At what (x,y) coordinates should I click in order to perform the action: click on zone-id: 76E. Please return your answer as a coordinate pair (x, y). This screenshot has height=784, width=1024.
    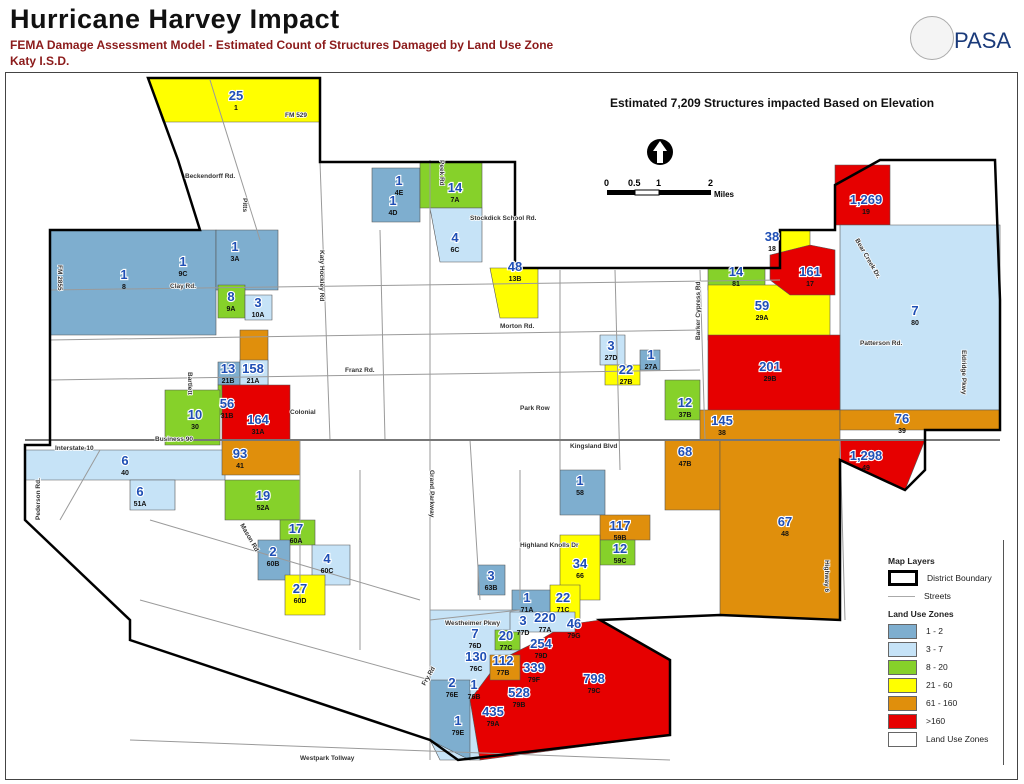
    Looking at the image, I should click on (452, 695).